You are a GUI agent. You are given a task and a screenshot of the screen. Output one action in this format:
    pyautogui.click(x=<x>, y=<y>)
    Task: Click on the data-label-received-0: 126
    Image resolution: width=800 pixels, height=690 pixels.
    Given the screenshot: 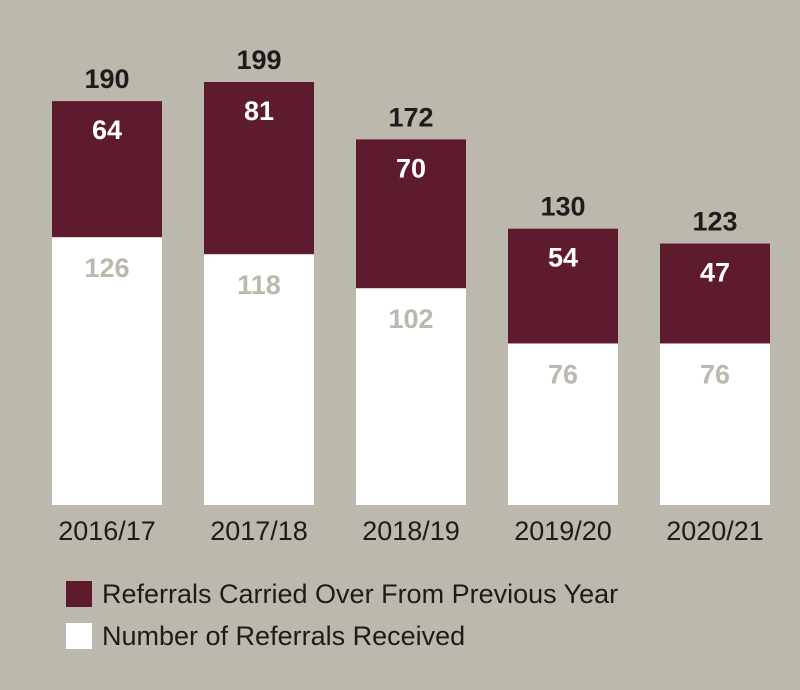 What is the action you would take?
    pyautogui.click(x=106, y=268)
    